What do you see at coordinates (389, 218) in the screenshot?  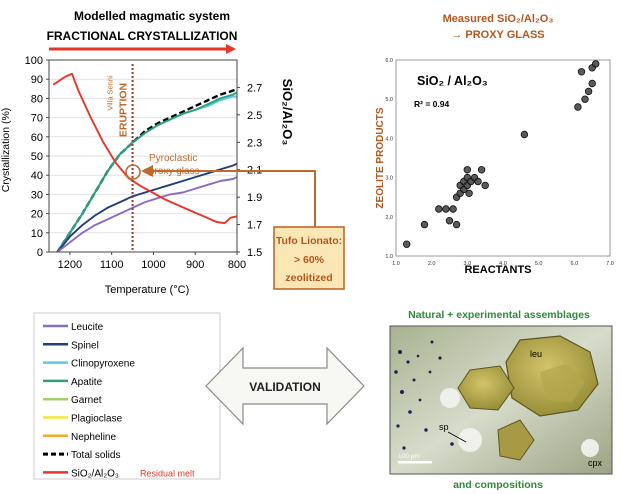 I see `scatter-y-tick-label: 2.0` at bounding box center [389, 218].